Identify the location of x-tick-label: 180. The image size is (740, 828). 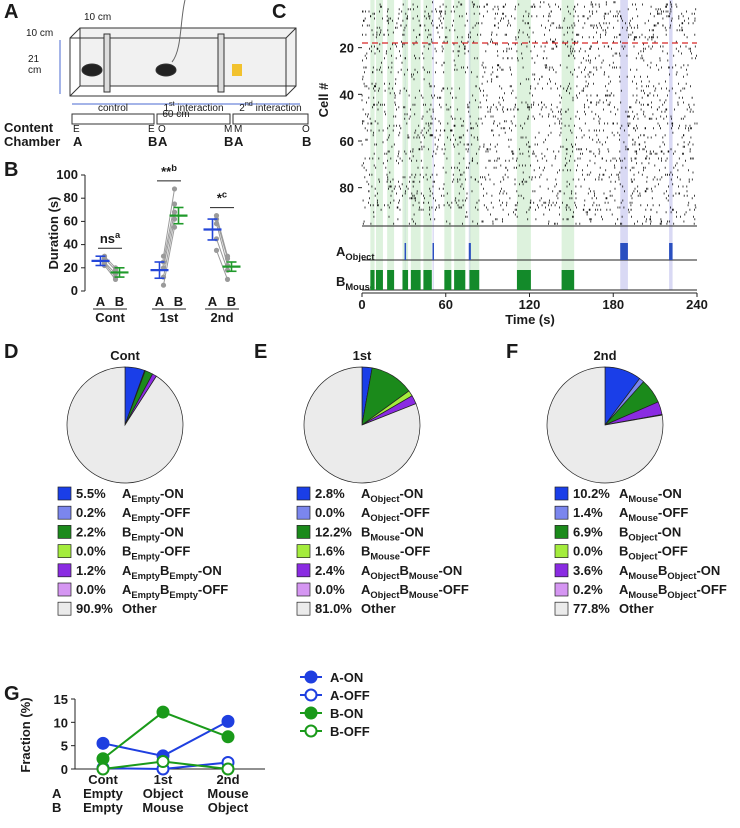
(613, 304).